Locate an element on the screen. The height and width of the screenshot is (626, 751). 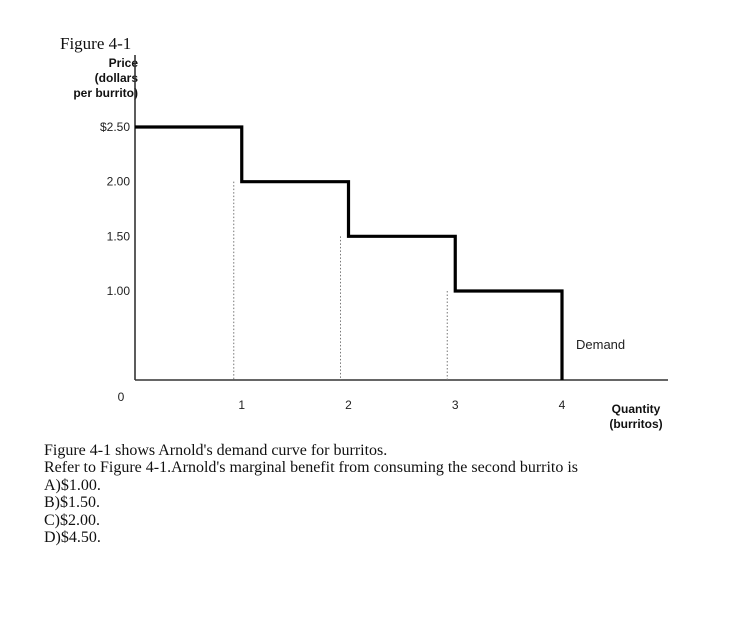
y-axis-title-line: (dollars is located at coordinates (116, 78).